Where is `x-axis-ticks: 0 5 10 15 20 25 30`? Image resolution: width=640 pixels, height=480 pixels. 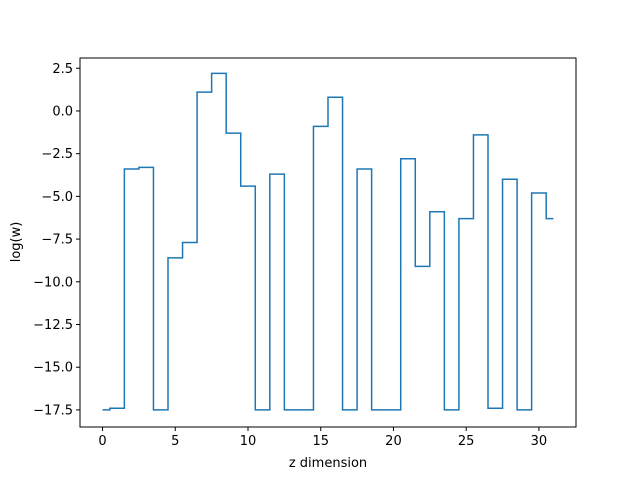 x-axis-ticks: 0 5 10 15 20 25 30 is located at coordinates (322, 438).